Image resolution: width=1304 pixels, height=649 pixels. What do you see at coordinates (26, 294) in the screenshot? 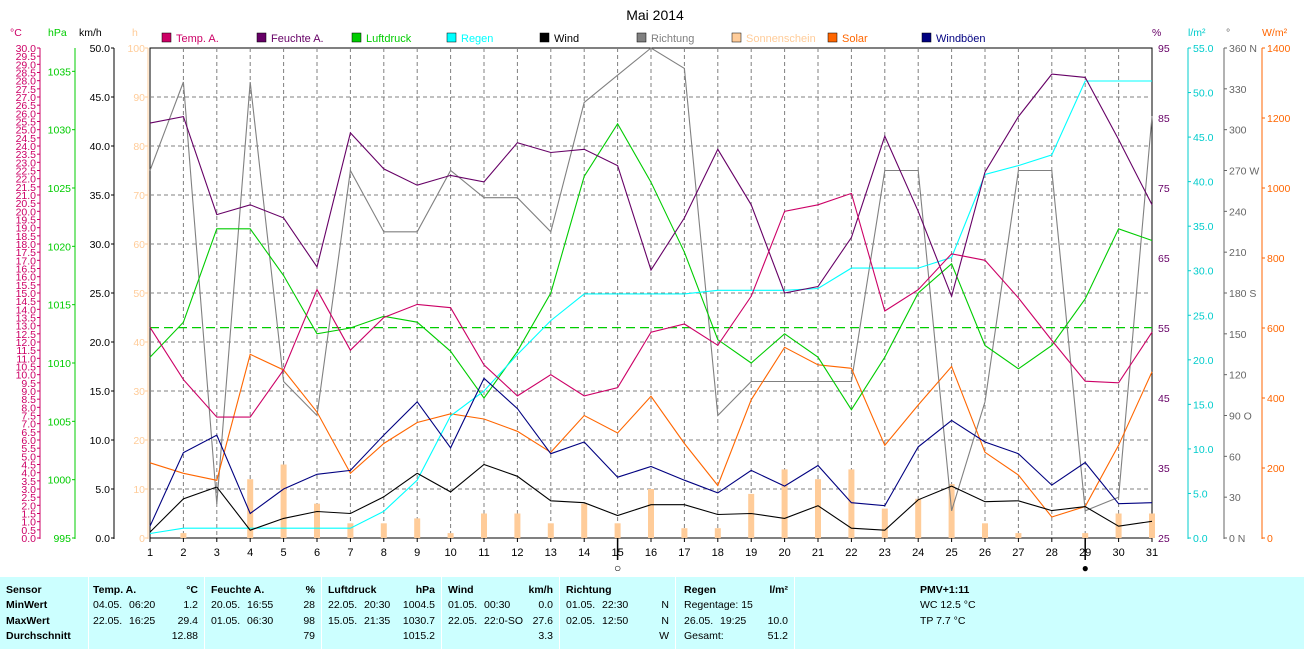
I see `axis-tick-label: 15.0` at bounding box center [26, 294].